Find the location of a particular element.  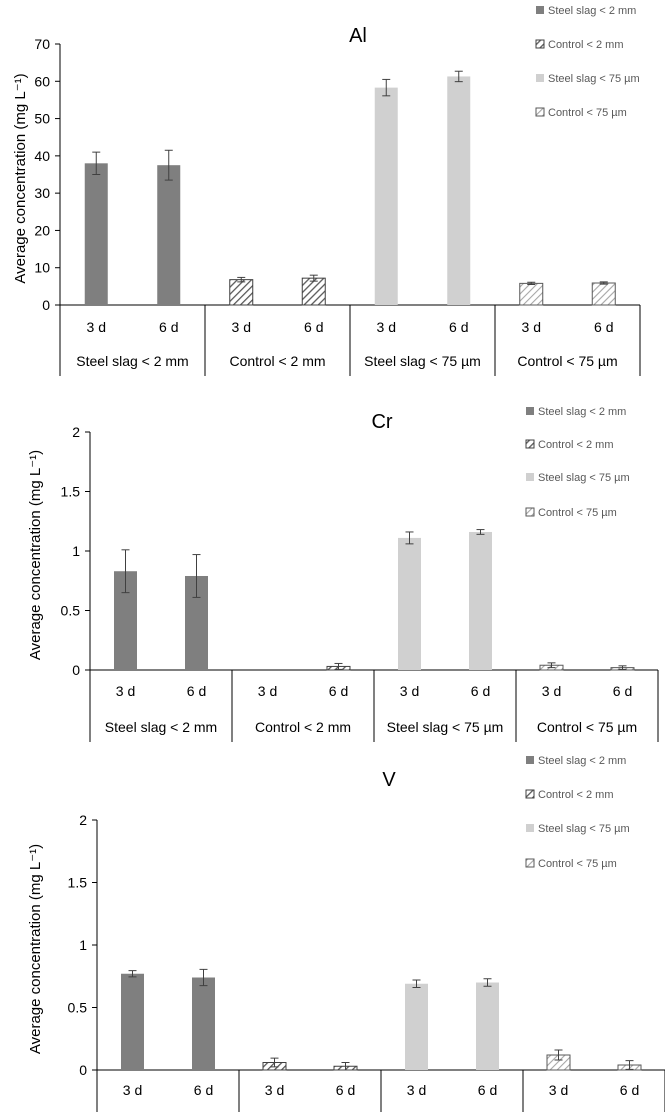

chart-title: V is located at coordinates (389, 780).